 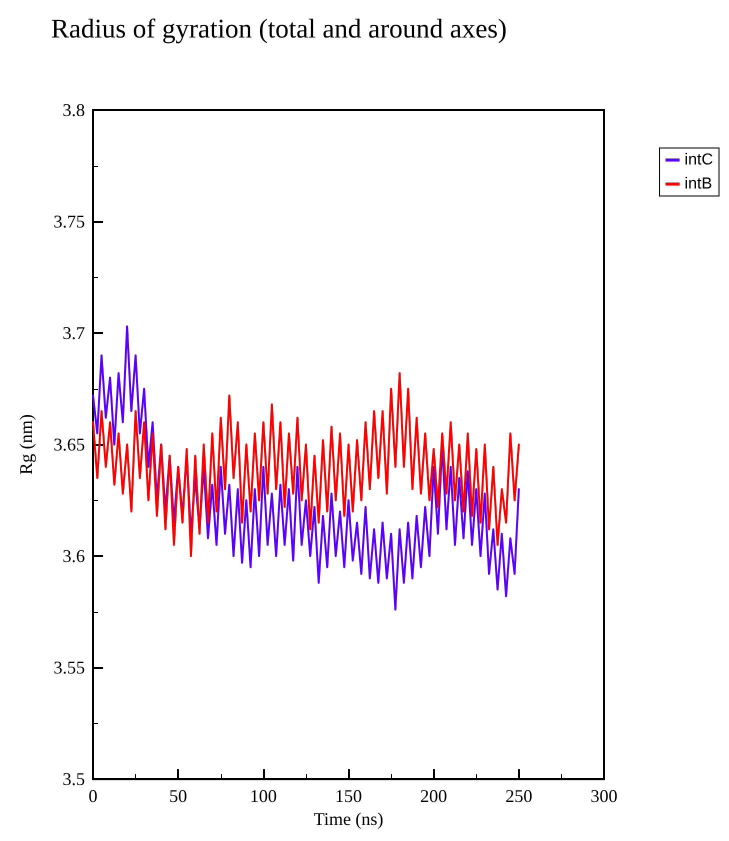 What do you see at coordinates (93, 796) in the screenshot?
I see `x-tick-label: 0` at bounding box center [93, 796].